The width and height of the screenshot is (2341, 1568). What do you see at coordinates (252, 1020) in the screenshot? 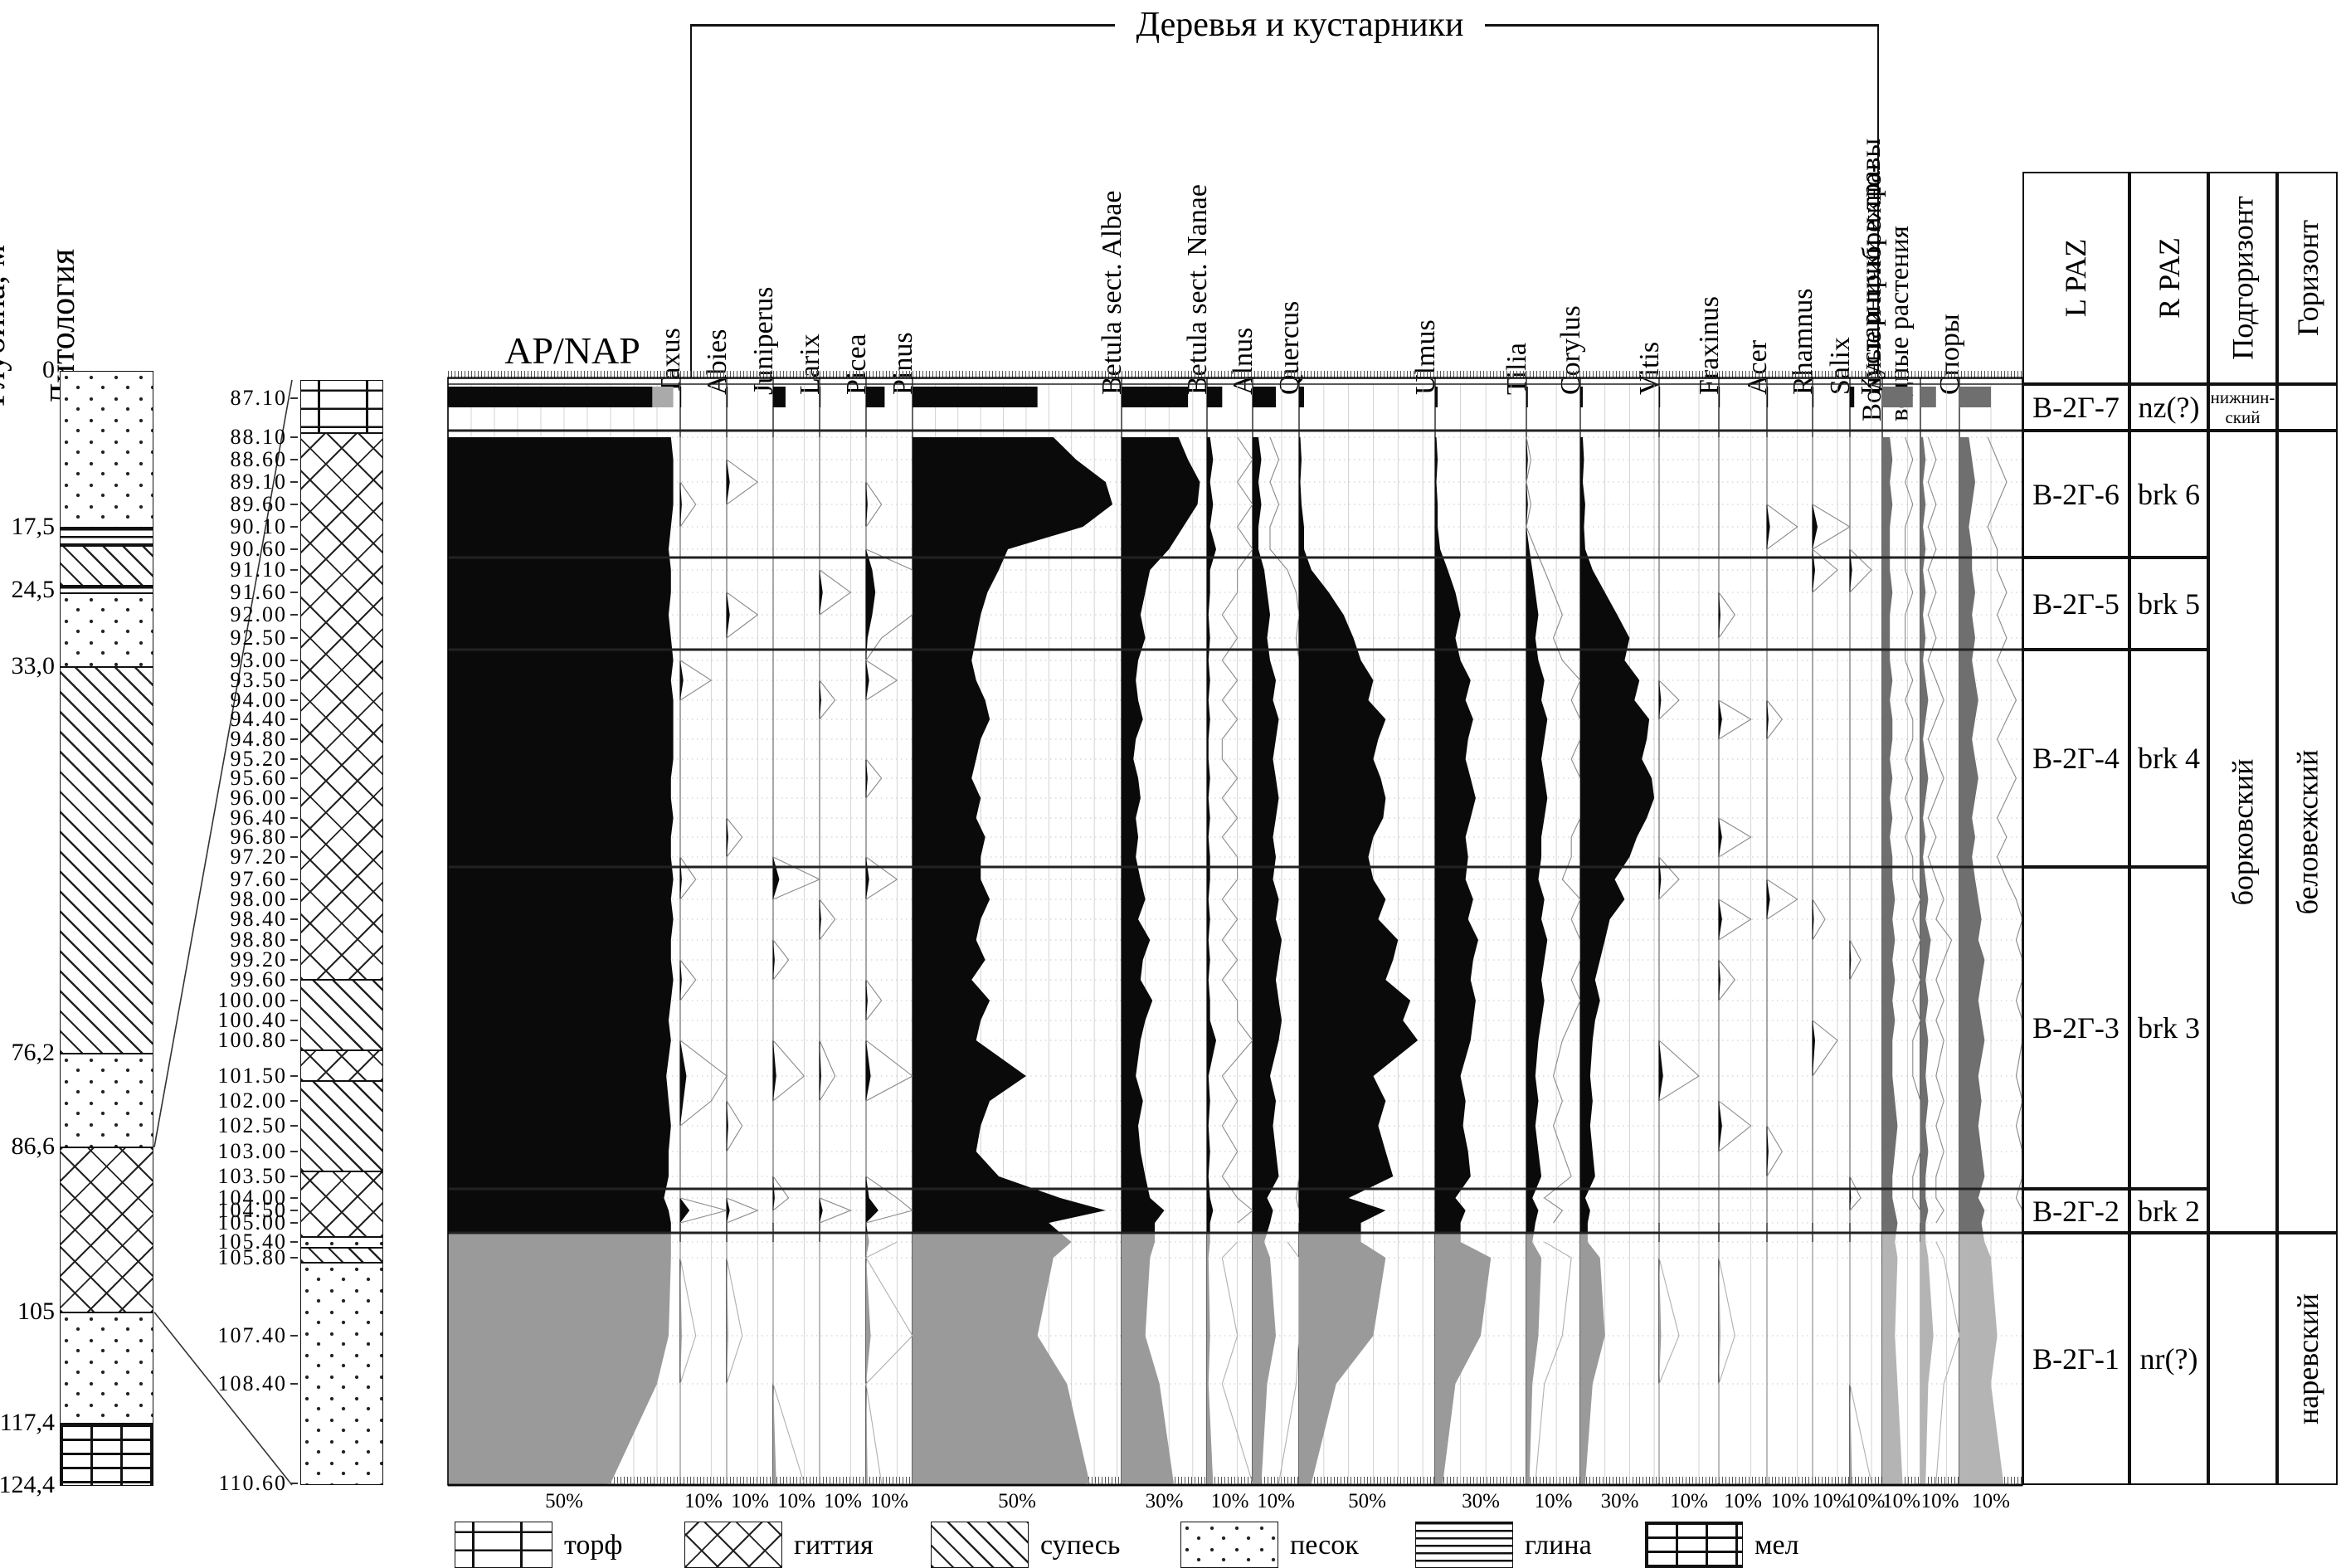
I see `sample-depth-label: 100.40` at bounding box center [252, 1020].